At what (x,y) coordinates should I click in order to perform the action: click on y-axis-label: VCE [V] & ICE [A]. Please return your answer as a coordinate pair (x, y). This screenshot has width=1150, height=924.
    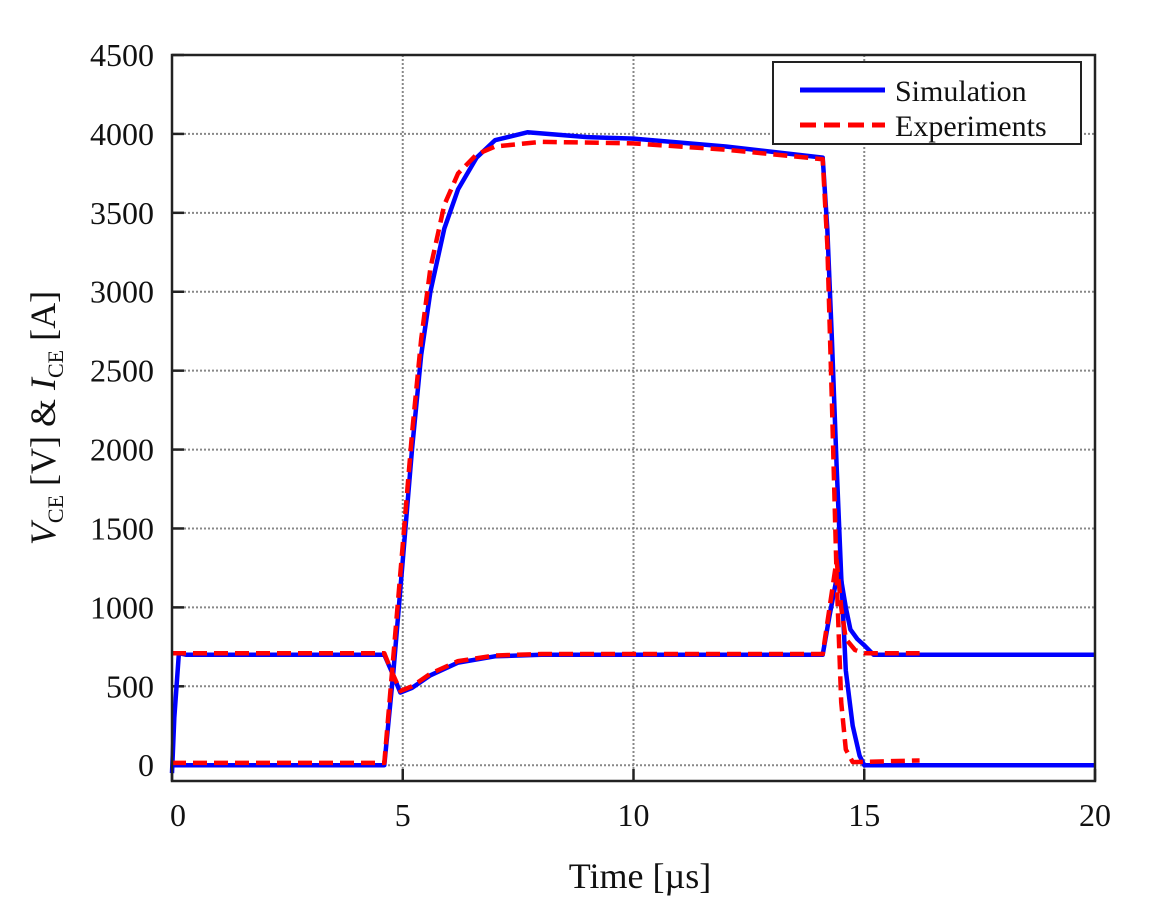
    Looking at the image, I should click on (45, 418).